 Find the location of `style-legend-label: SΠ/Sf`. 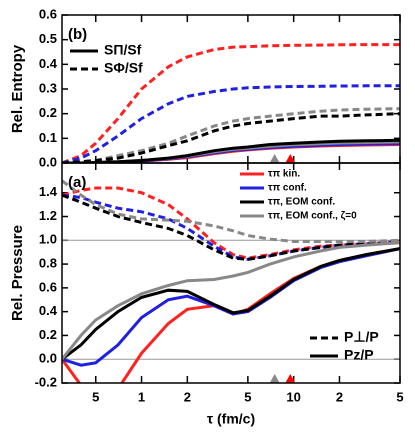

style-legend-label: SΠ/Sf is located at coordinates (123, 50).